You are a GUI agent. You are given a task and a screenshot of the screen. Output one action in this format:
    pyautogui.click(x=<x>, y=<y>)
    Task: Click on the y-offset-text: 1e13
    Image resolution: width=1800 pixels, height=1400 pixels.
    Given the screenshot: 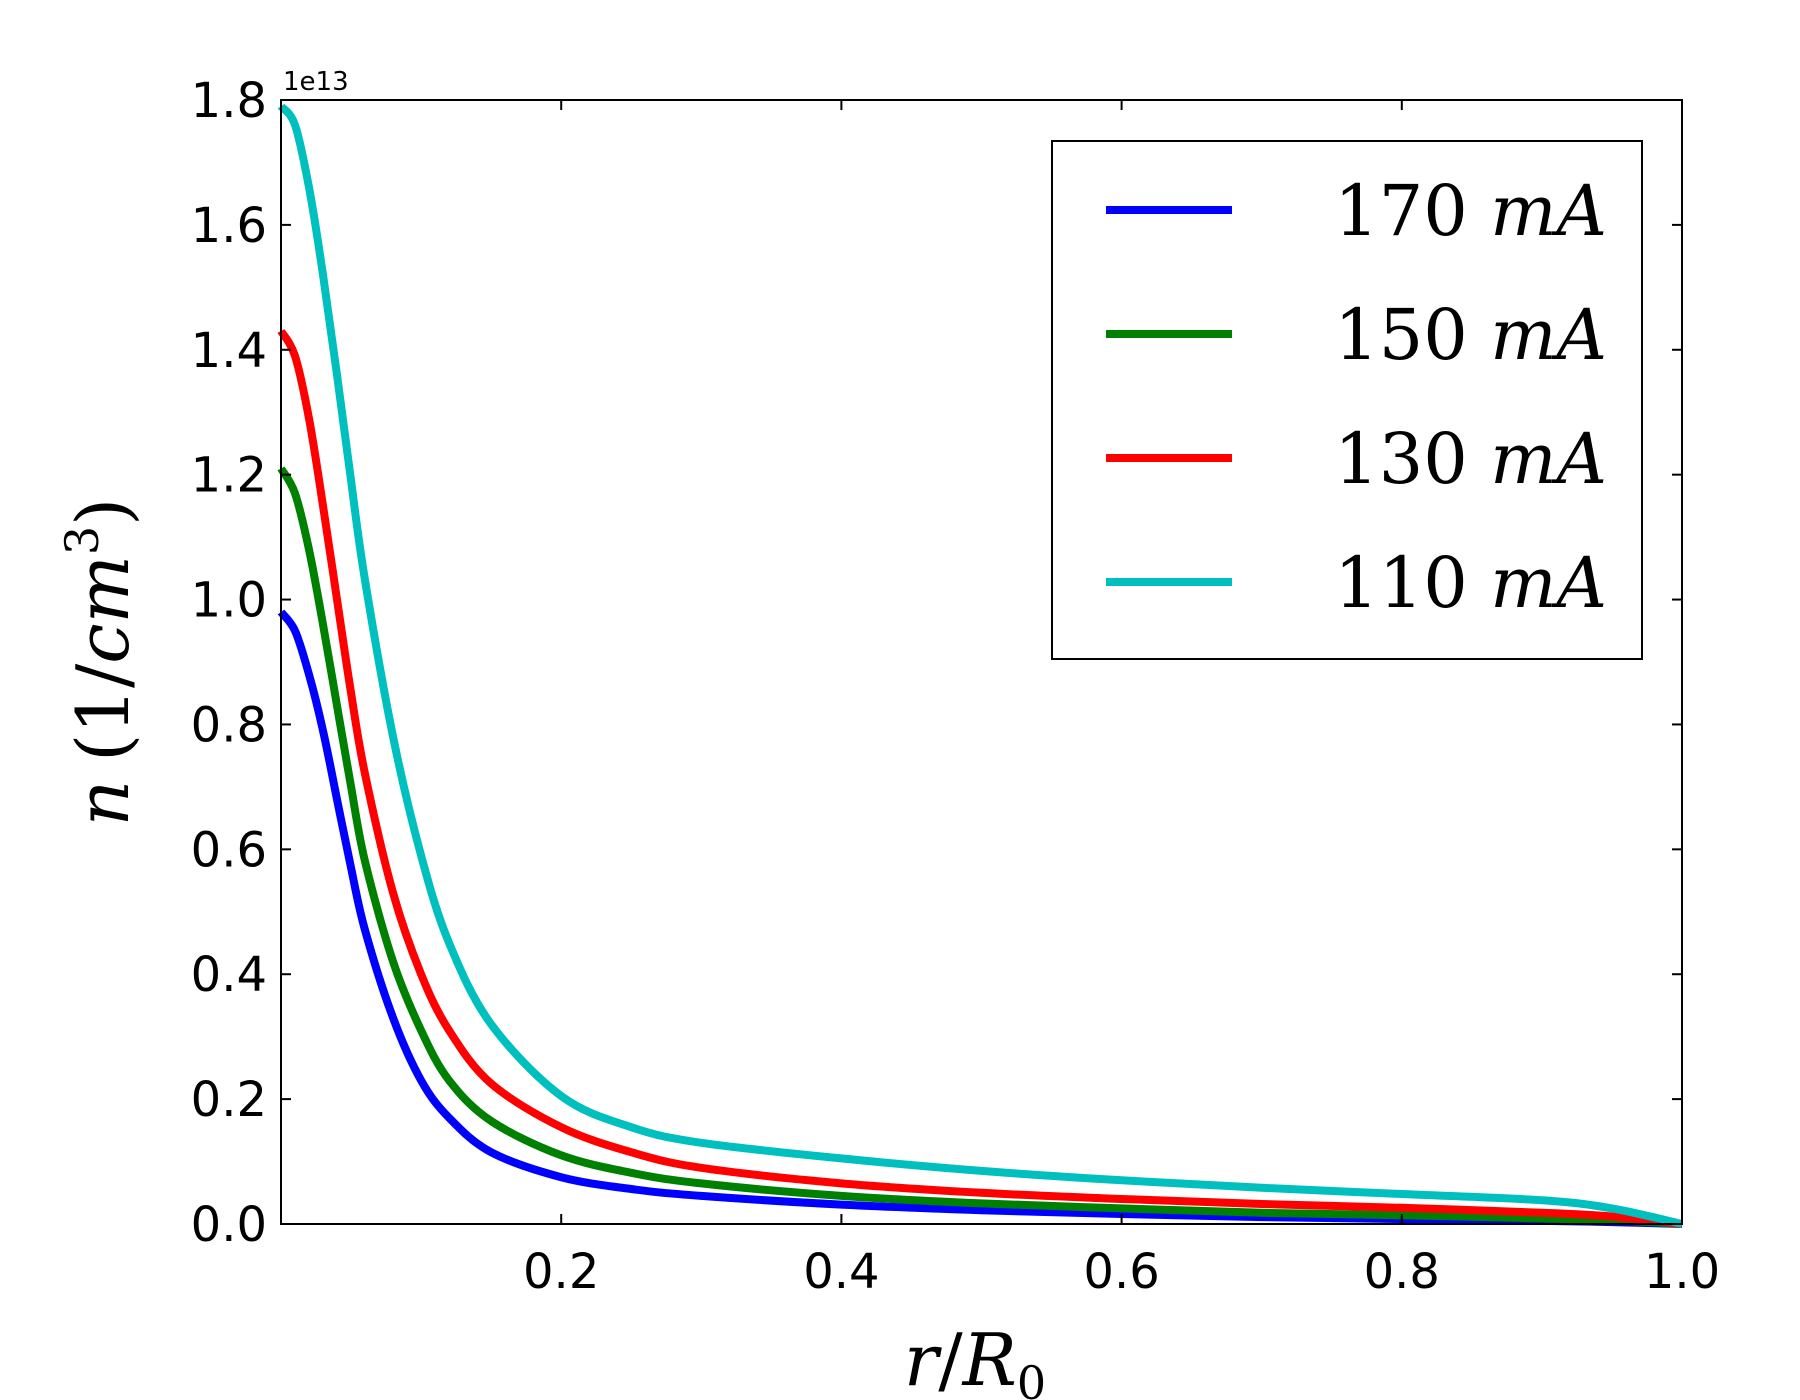 What is the action you would take?
    pyautogui.click(x=316, y=82)
    